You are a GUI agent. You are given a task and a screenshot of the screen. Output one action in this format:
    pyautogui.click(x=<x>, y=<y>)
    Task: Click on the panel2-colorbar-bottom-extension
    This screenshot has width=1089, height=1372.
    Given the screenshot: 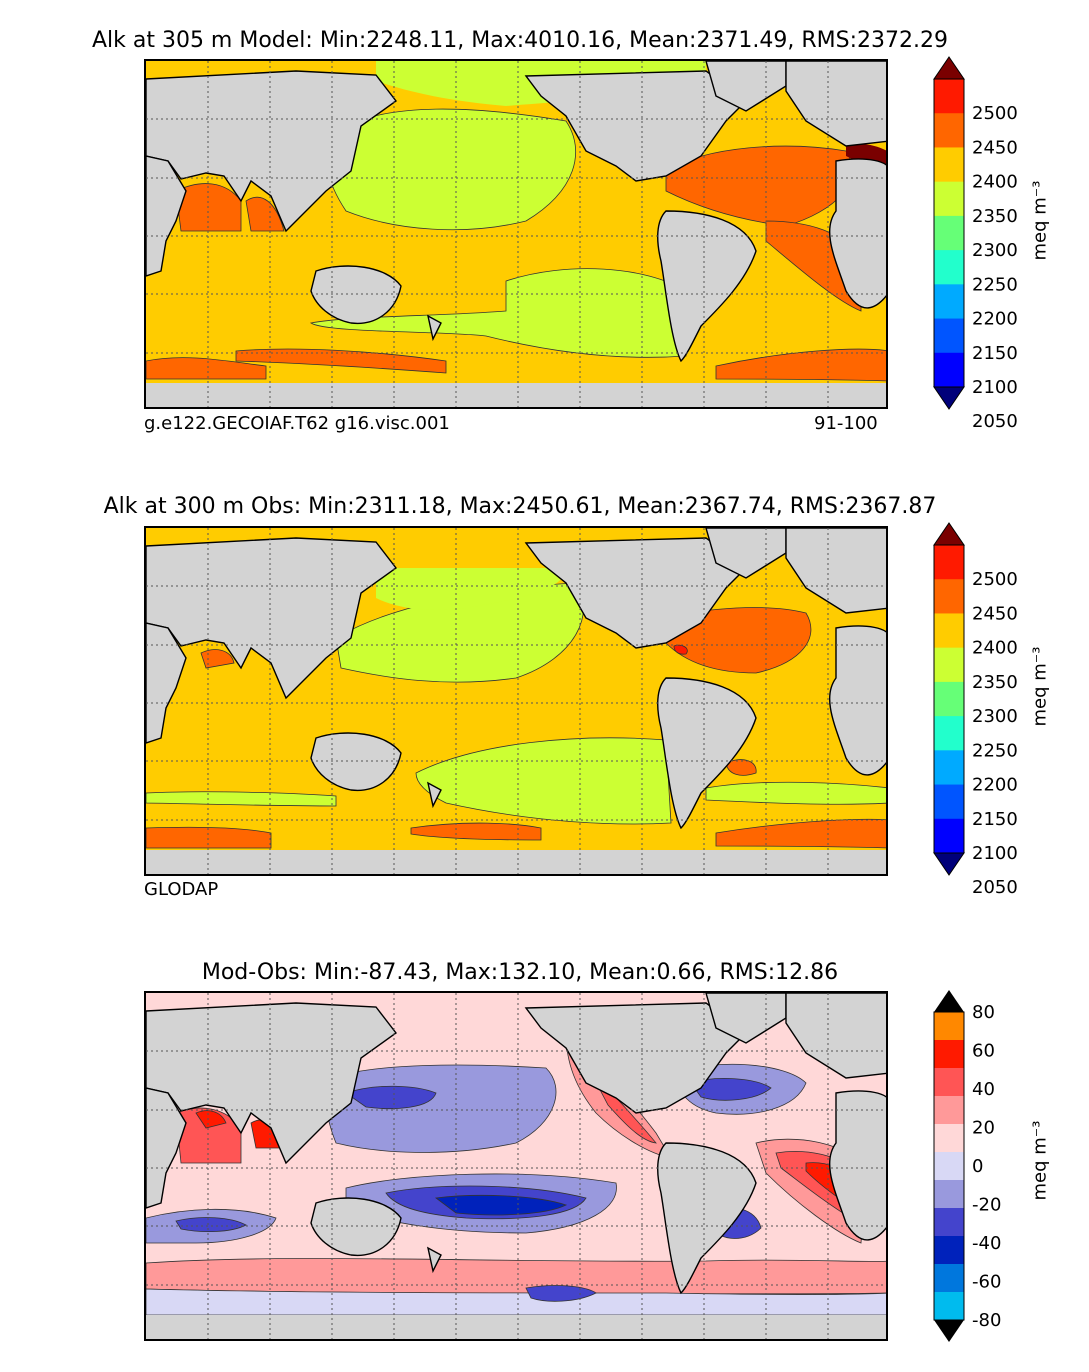 What is the action you would take?
    pyautogui.click(x=949, y=864)
    